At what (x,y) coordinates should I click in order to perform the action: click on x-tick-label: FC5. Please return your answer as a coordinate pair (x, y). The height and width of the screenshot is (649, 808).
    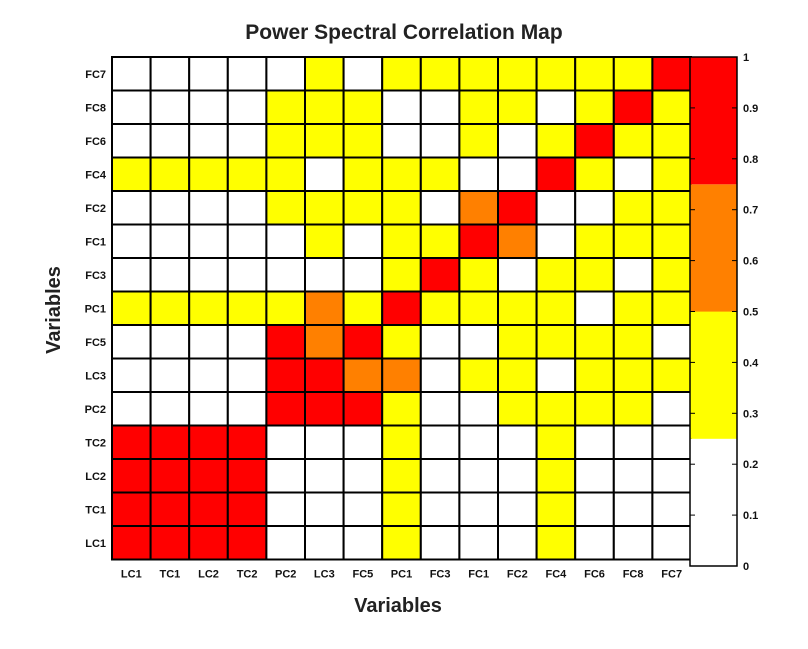
    Looking at the image, I should click on (363, 575).